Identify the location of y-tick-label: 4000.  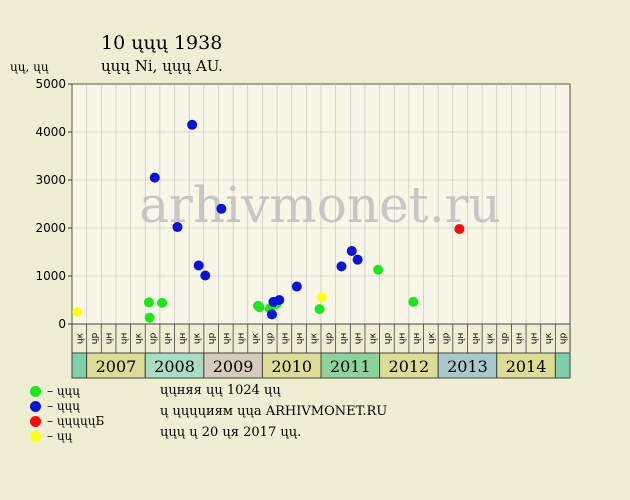
(50, 132).